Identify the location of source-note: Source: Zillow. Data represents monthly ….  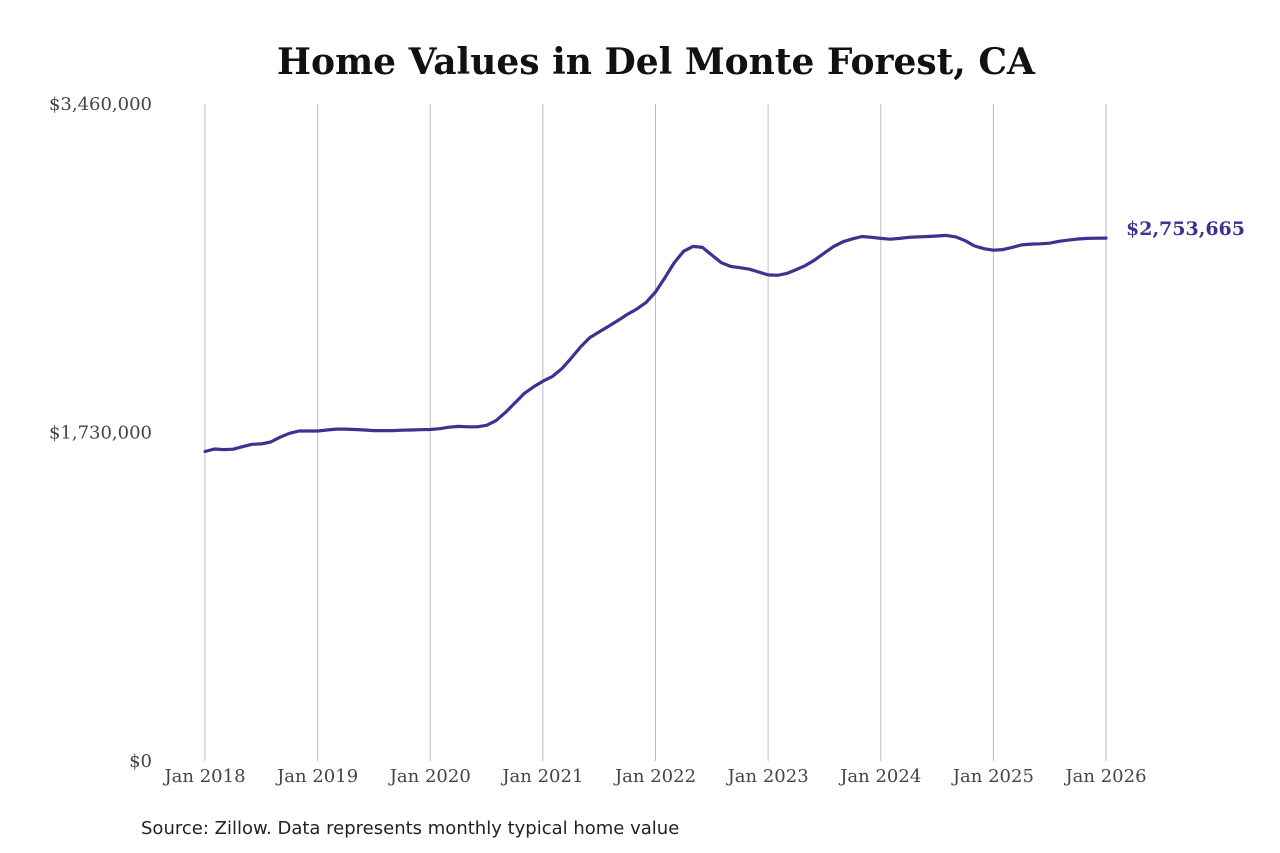
(410, 828).